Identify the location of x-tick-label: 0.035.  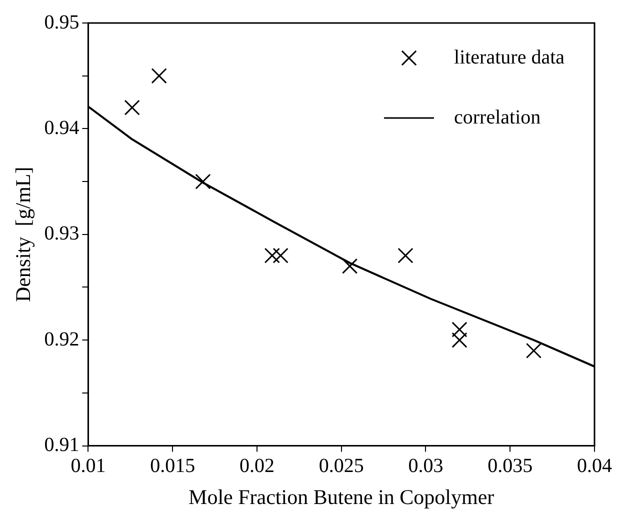
(510, 466).